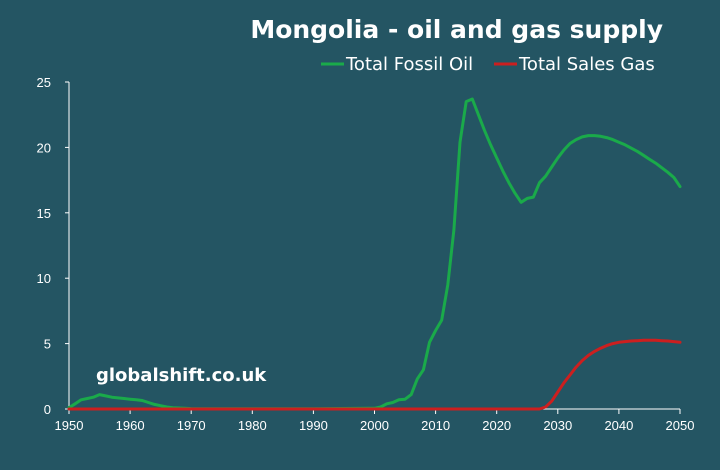 This screenshot has width=720, height=470. I want to click on y-tick-label: 10, so click(44, 278).